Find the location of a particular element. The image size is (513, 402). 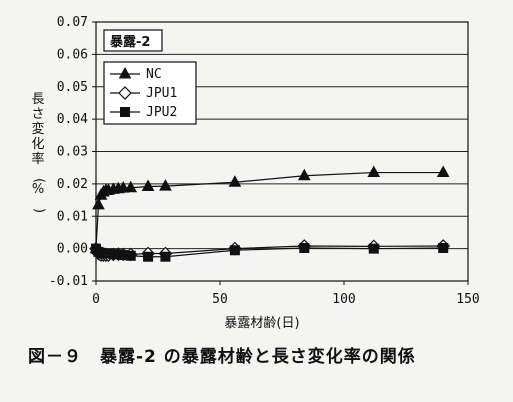

y-axis-title-char: % is located at coordinates (38, 189).